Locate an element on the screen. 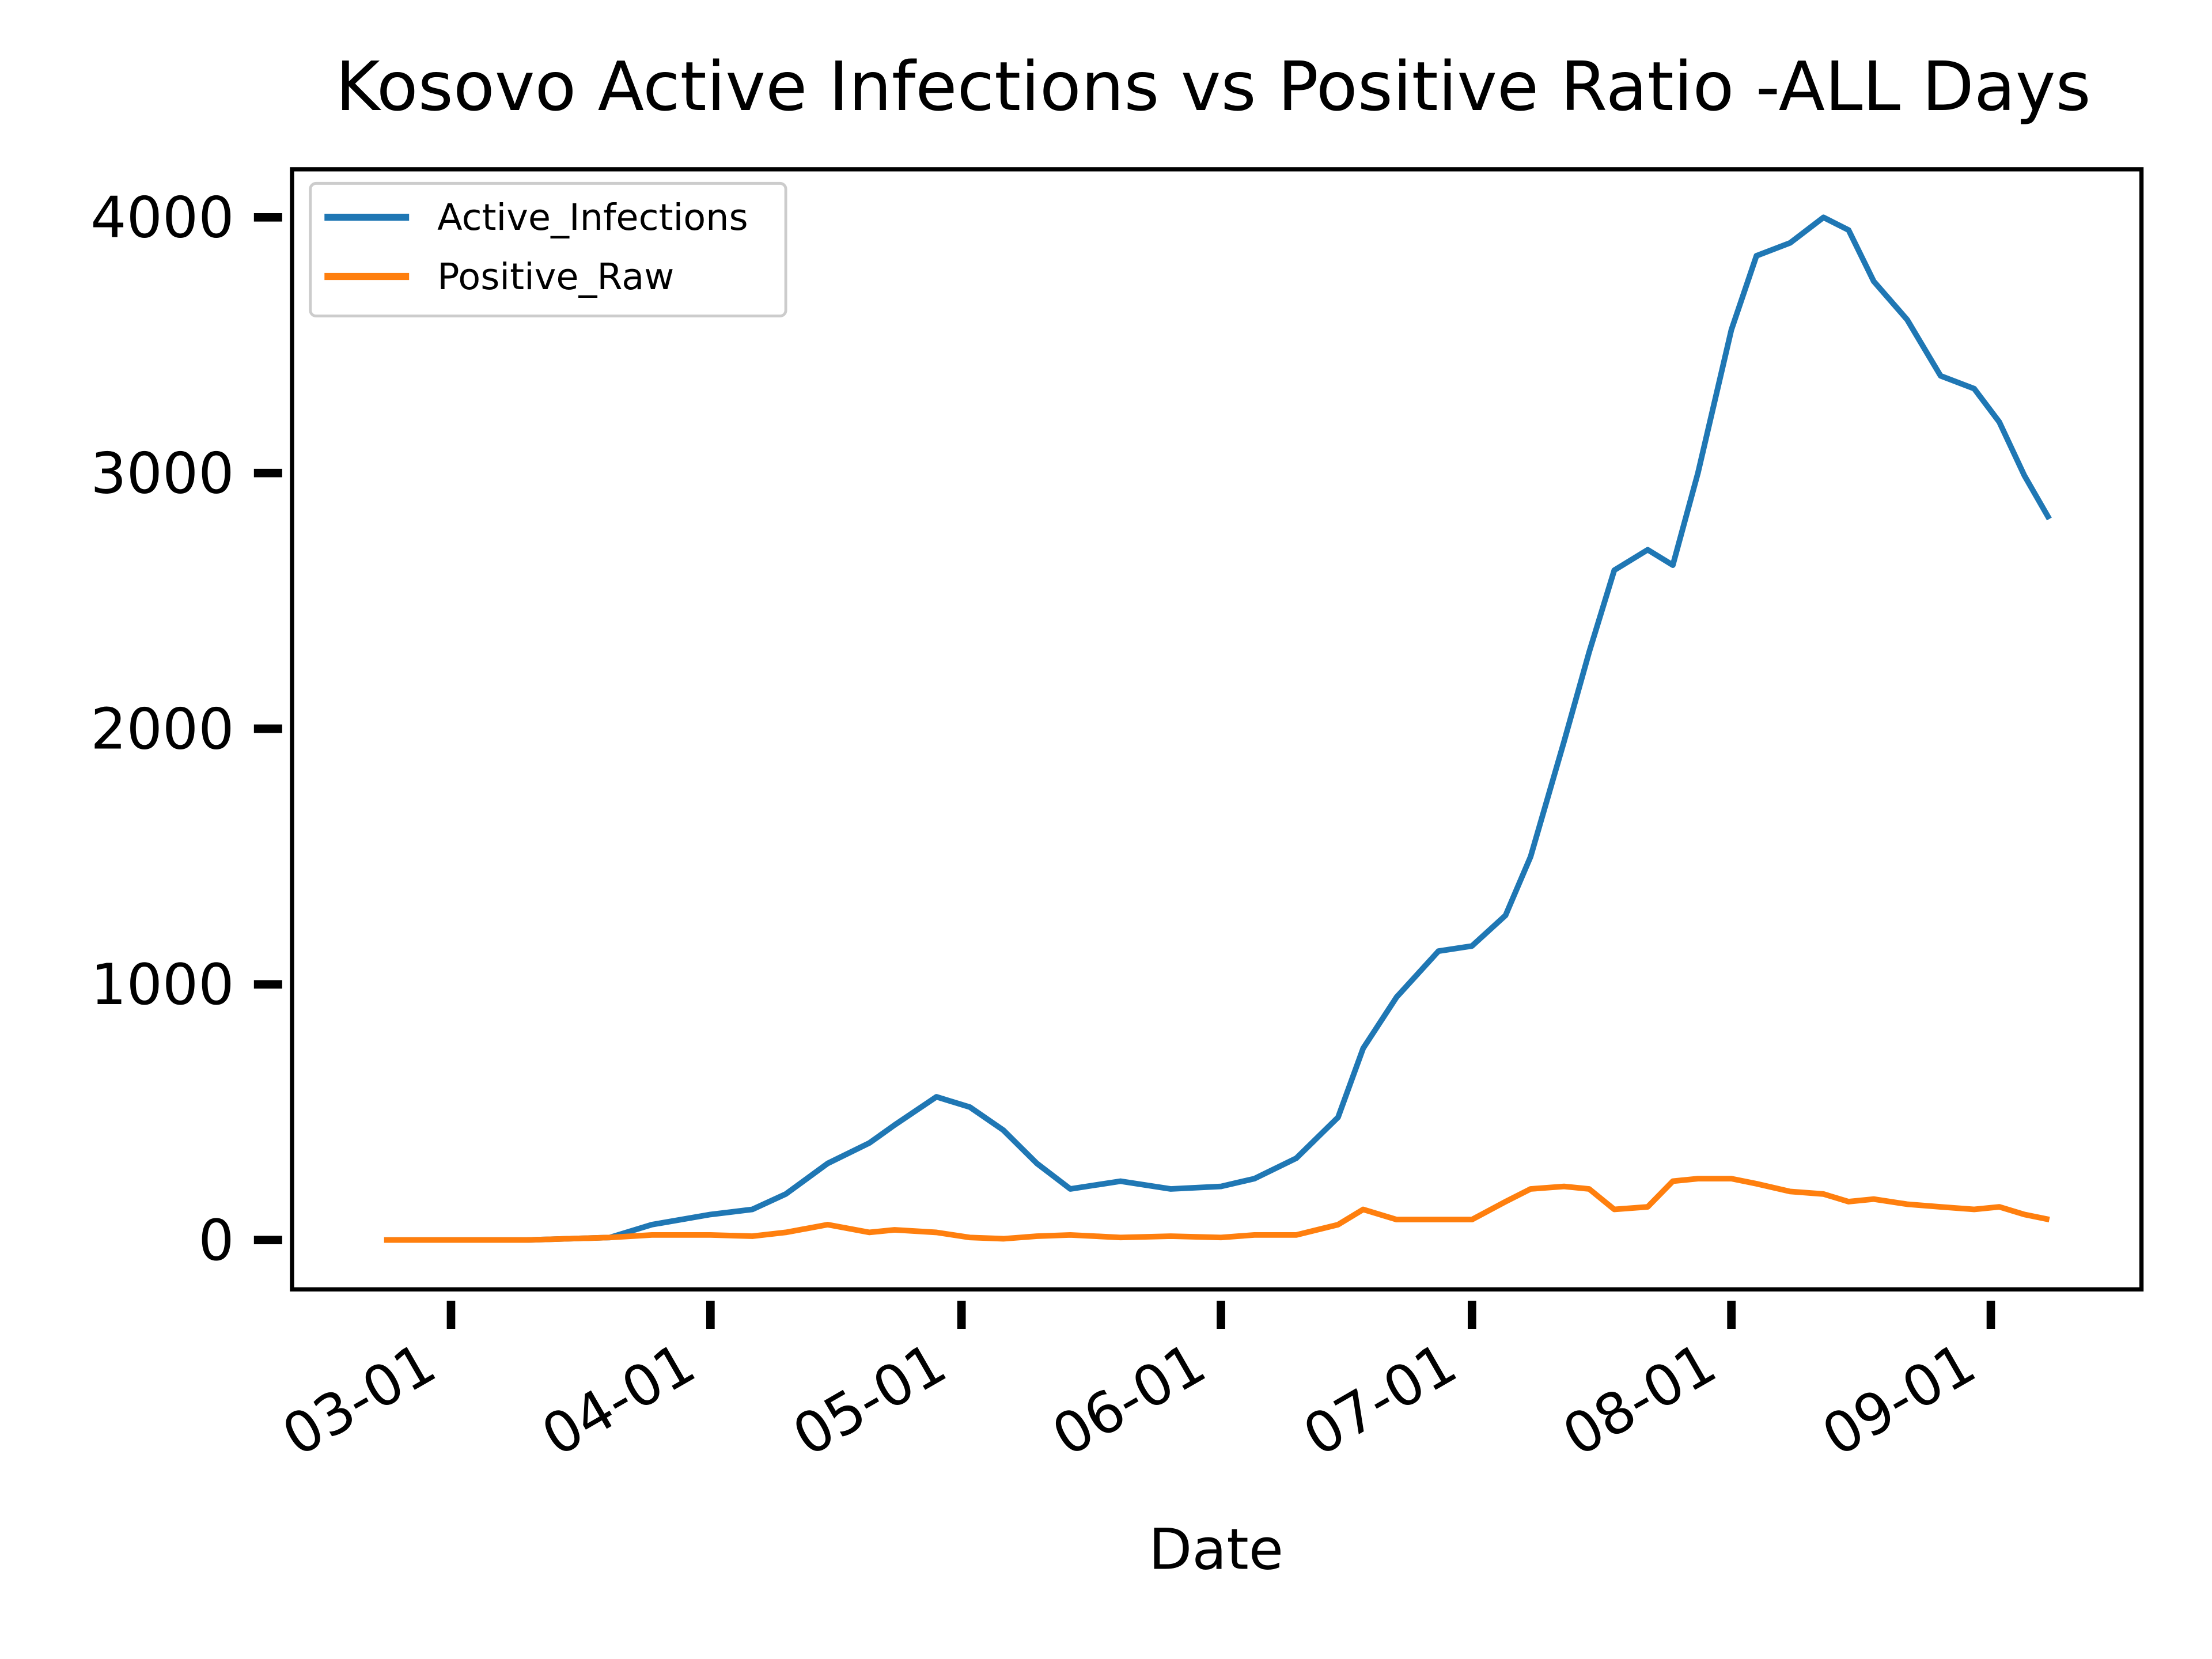  legend-label: Active_Infections is located at coordinates (592, 217).